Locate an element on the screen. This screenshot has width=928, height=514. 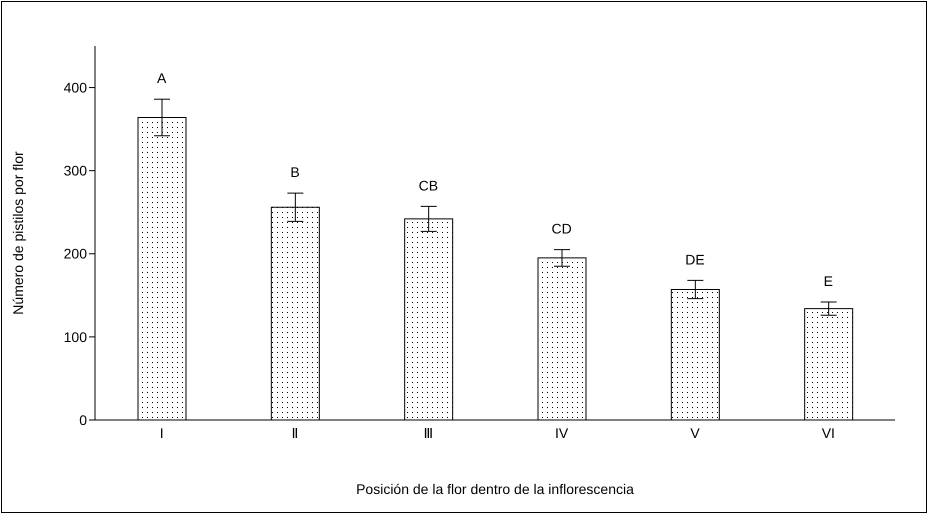
x-tick-label: V is located at coordinates (695, 432).